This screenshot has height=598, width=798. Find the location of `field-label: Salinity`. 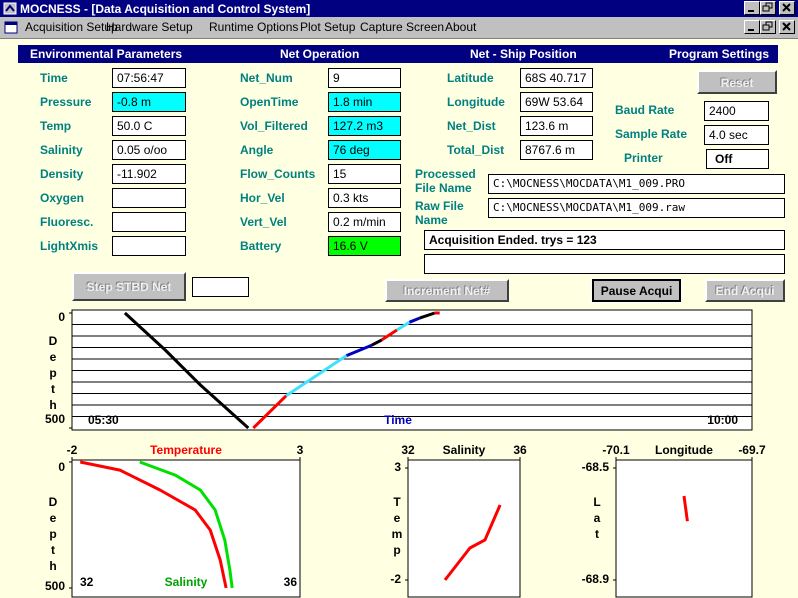

field-label: Salinity is located at coordinates (61, 150).